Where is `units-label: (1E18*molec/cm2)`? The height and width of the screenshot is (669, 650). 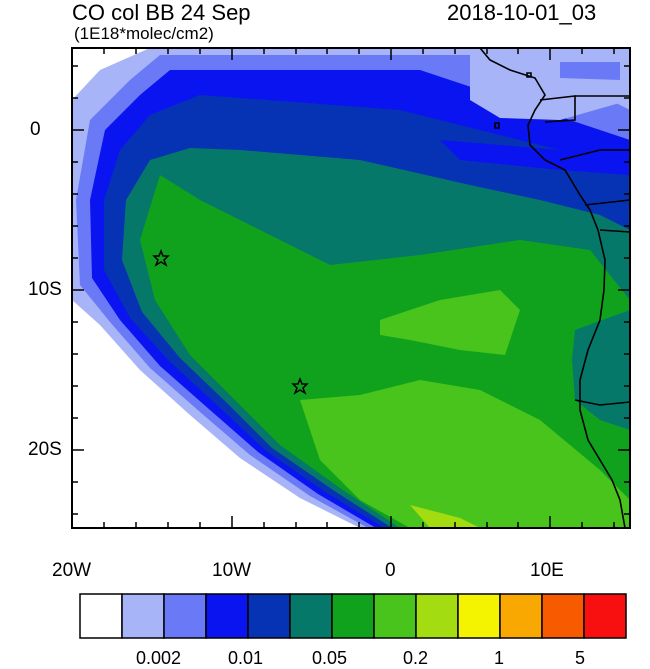 units-label: (1E18*molec/cm2) is located at coordinates (144, 33).